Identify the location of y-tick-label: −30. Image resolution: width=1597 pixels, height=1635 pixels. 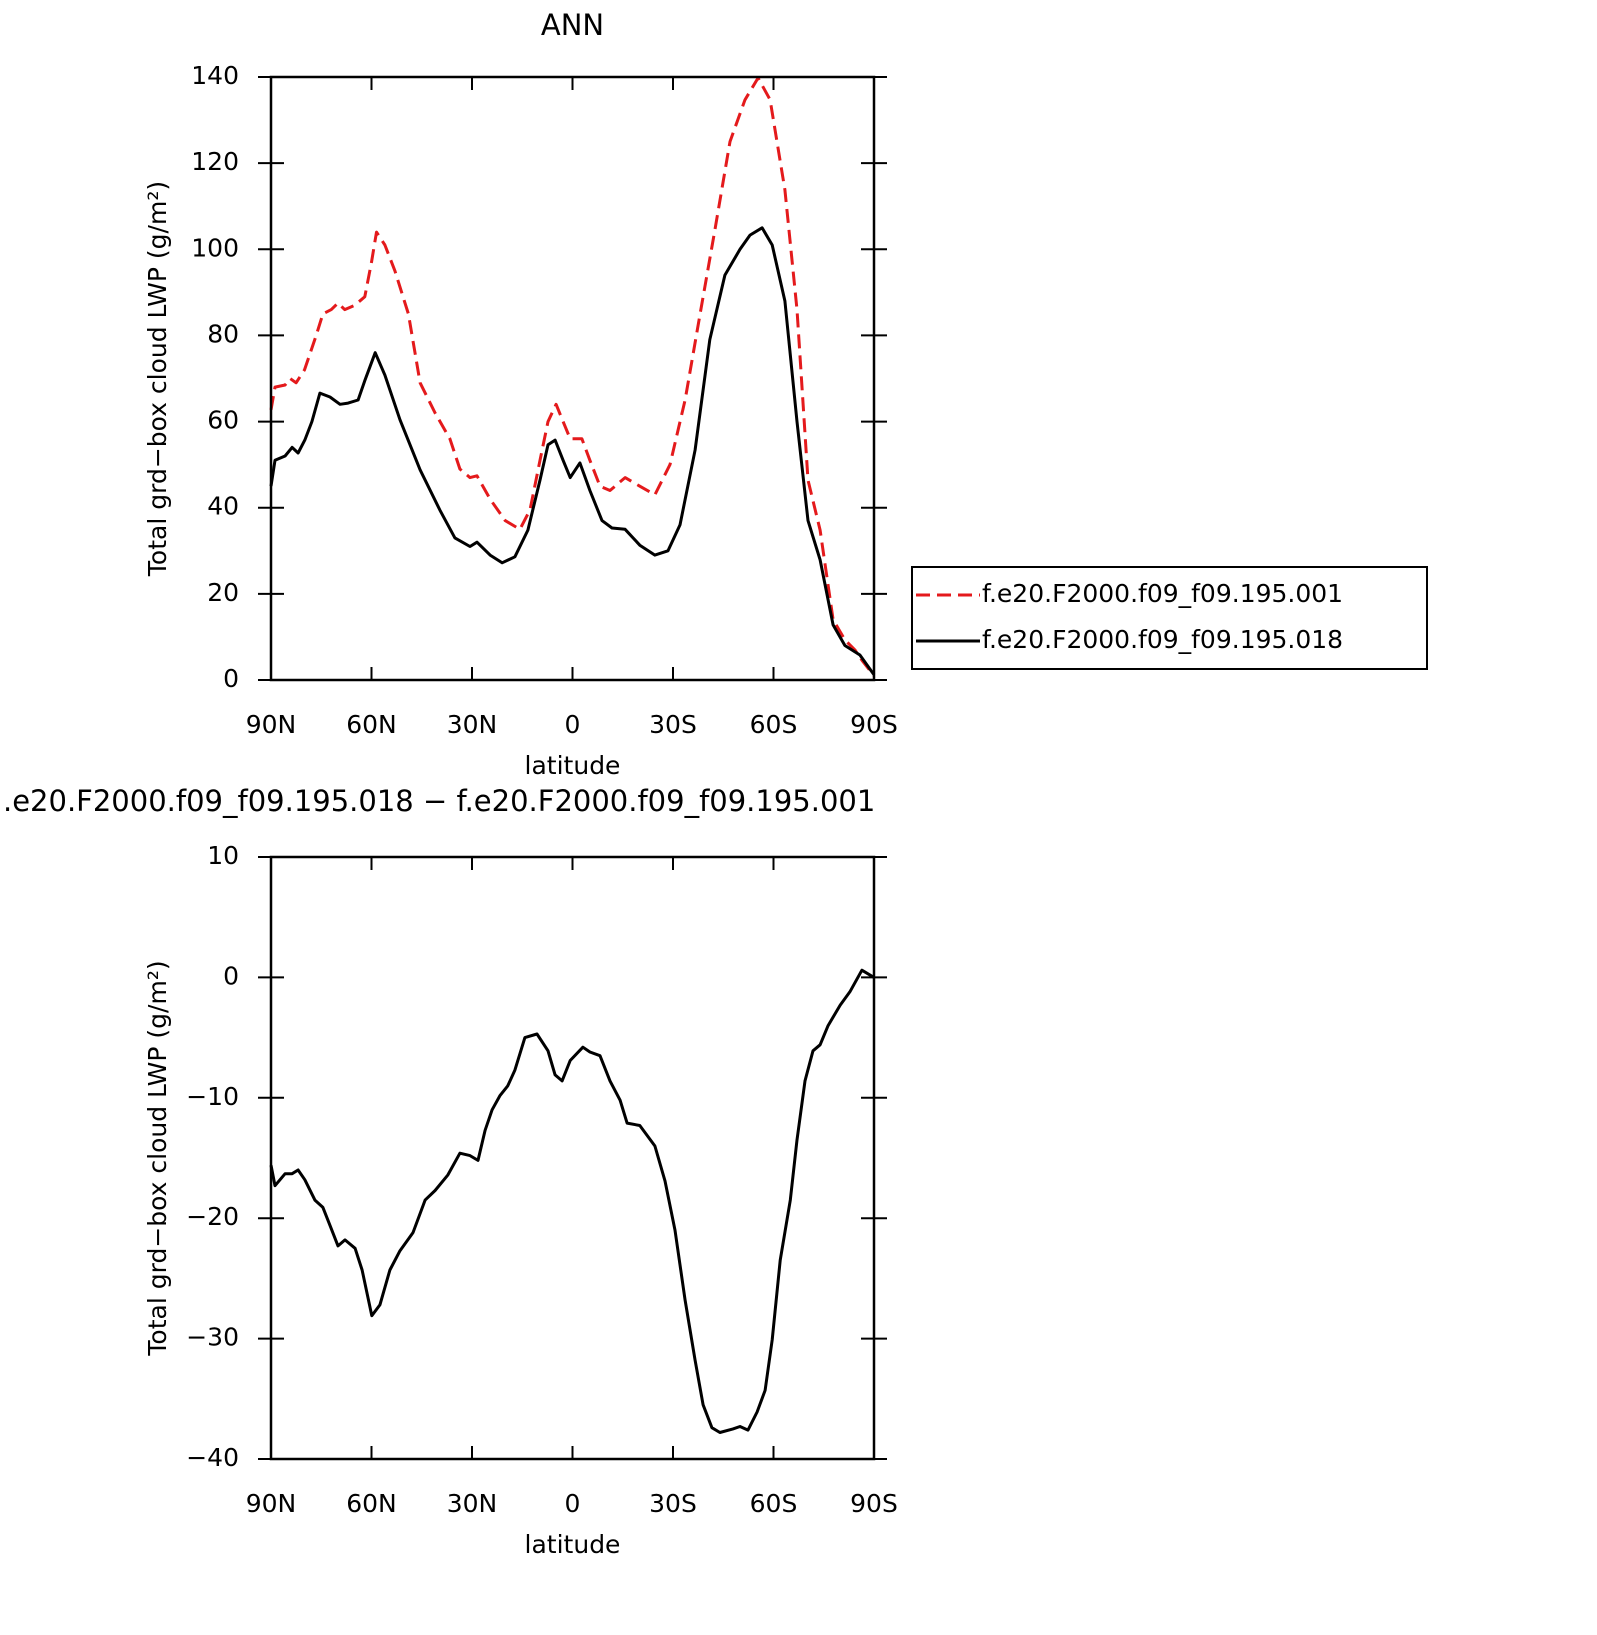
(212, 1337).